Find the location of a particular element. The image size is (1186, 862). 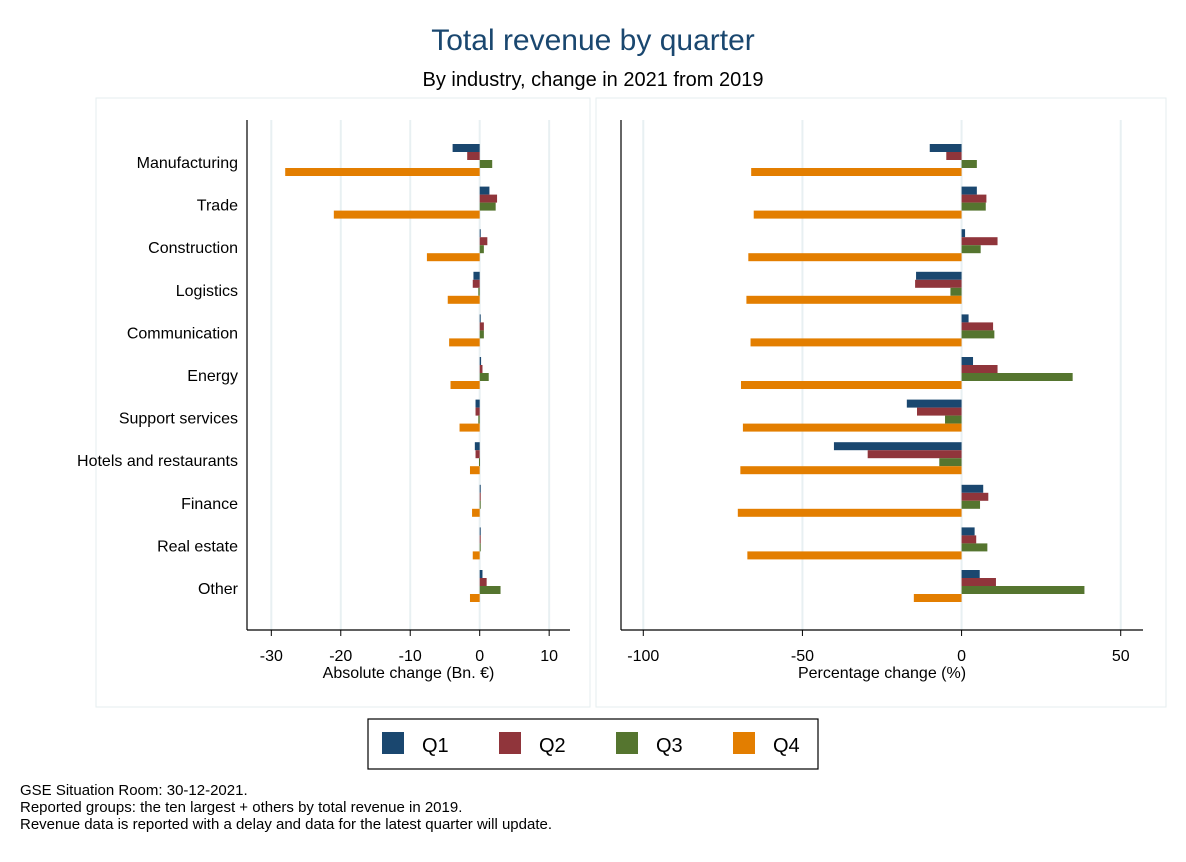

legend-swatch-q1 is located at coordinates (393, 743).